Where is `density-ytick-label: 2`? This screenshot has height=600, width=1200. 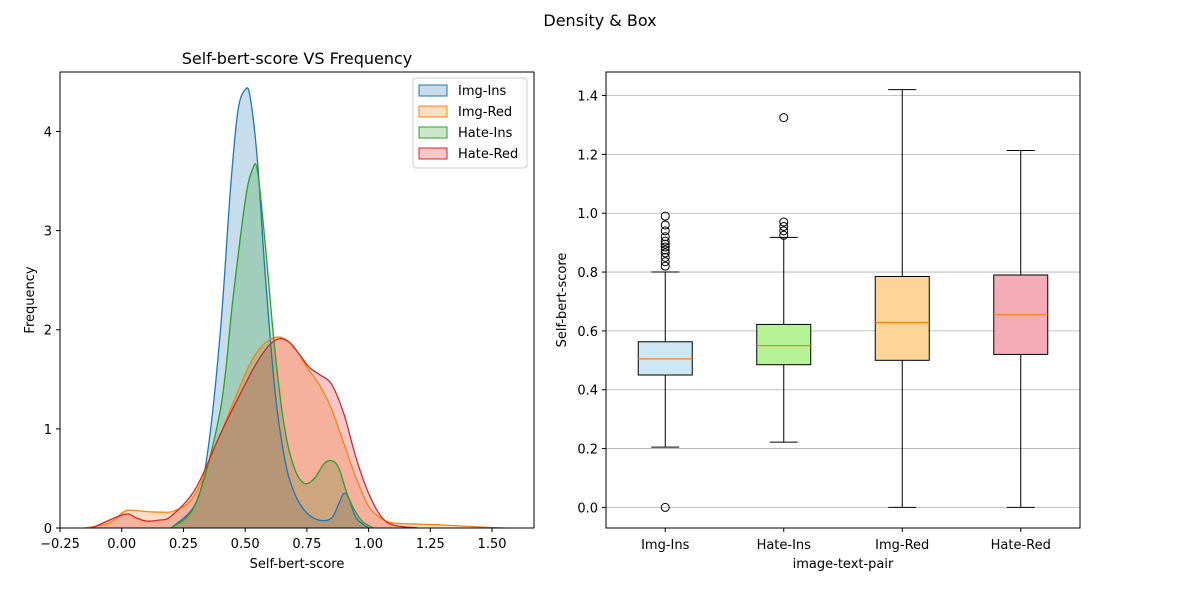 density-ytick-label: 2 is located at coordinates (48, 331).